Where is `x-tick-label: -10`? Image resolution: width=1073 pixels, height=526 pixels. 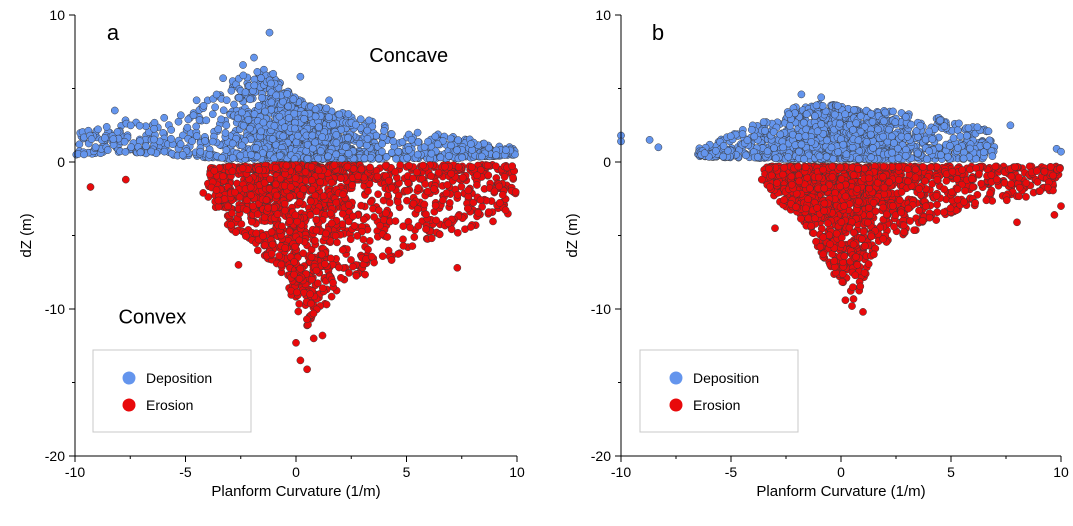 x-tick-label: -10 is located at coordinates (75, 472).